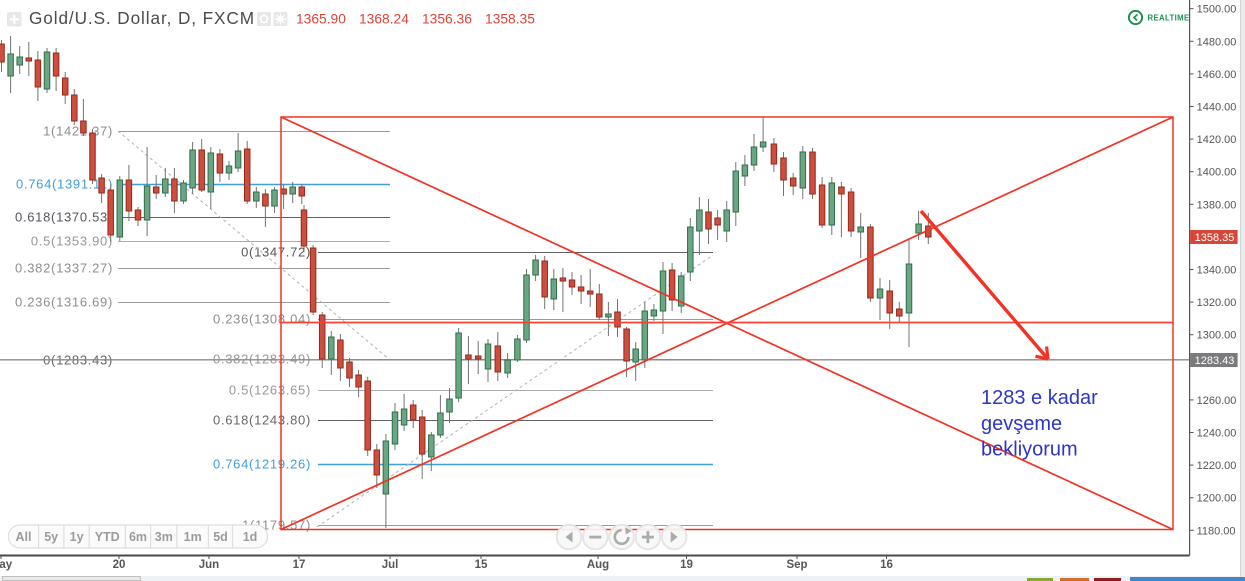 This screenshot has height=581, width=1245. What do you see at coordinates (142, 18) in the screenshot?
I see `svg-text: Gold/U.S. Dollar, D, FXCM` at bounding box center [142, 18].